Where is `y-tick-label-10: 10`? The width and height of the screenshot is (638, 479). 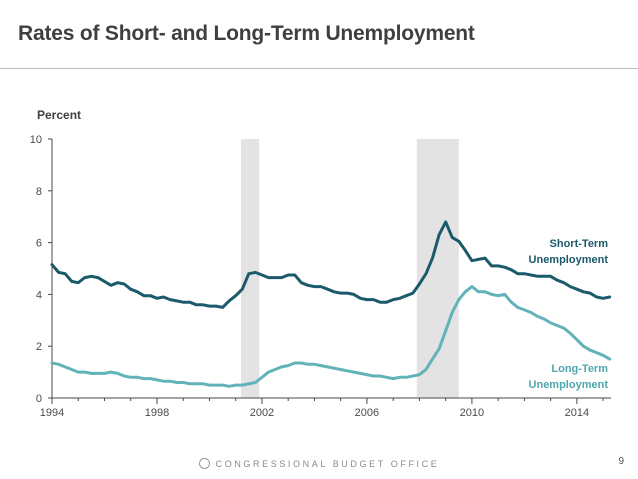 y-tick-label-10: 10 is located at coordinates (36, 140).